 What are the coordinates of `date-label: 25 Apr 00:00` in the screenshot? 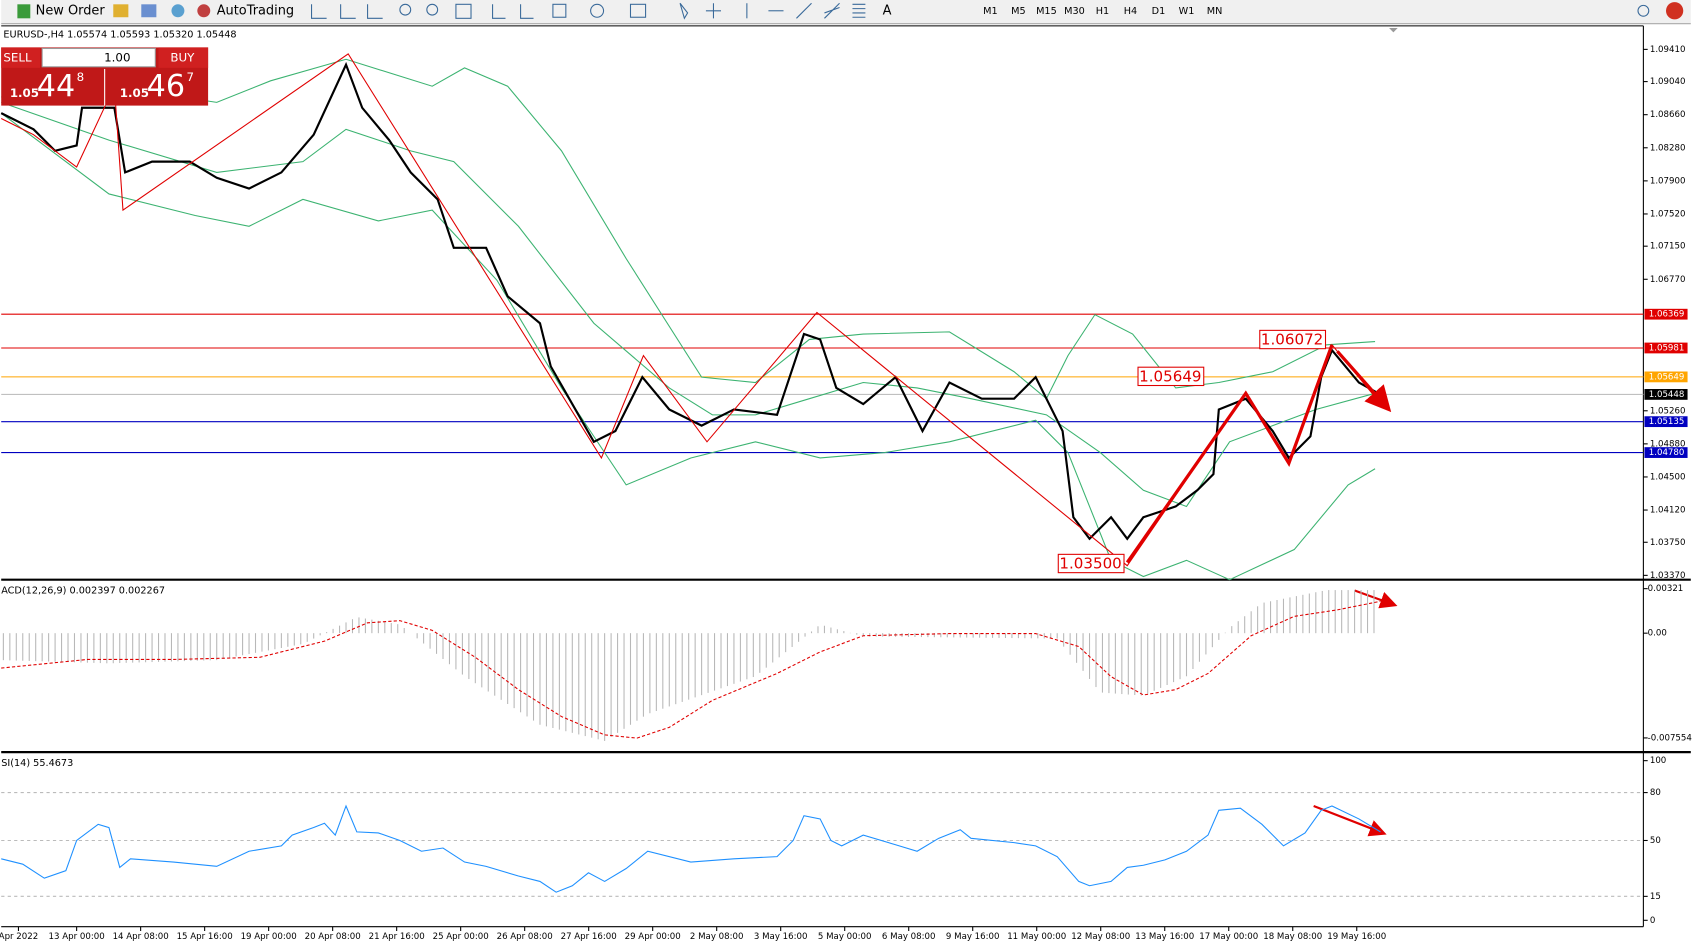 It's located at (461, 937).